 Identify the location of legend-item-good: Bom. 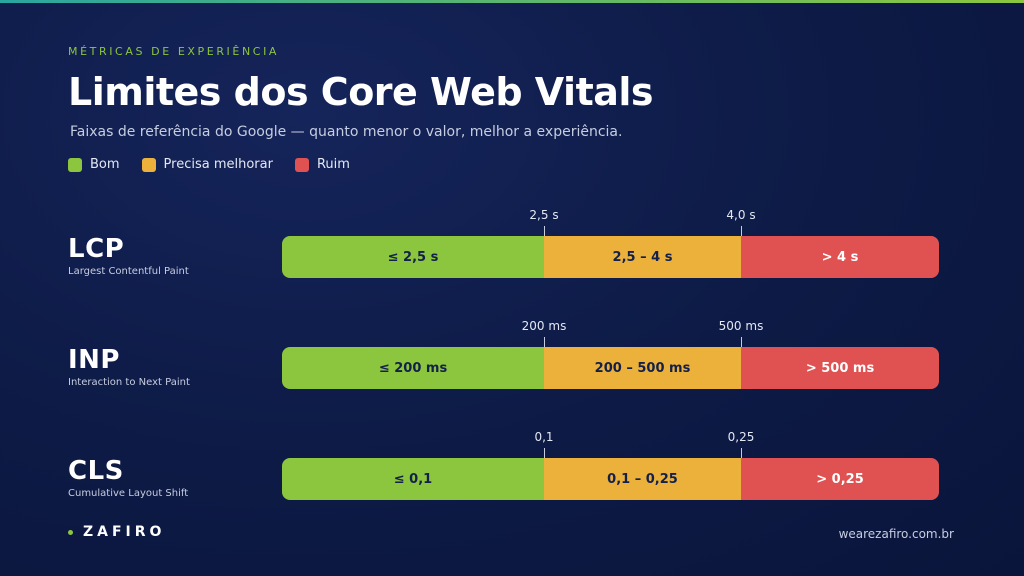
(94, 164).